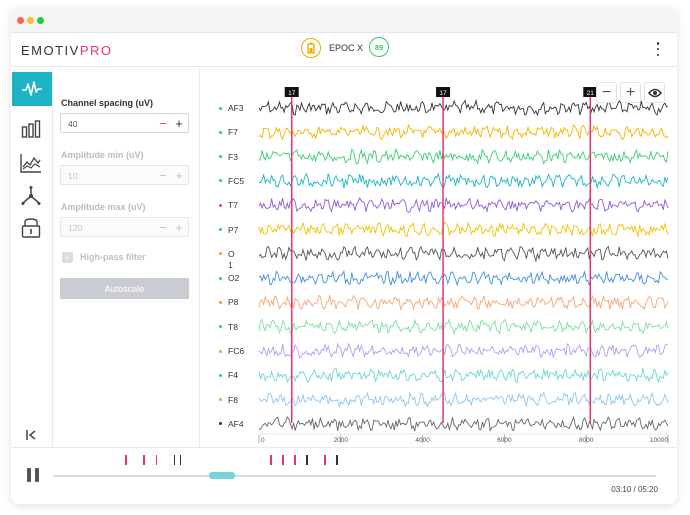 This screenshot has height=515, width=690. I want to click on visibility-toggle-button, so click(654, 92).